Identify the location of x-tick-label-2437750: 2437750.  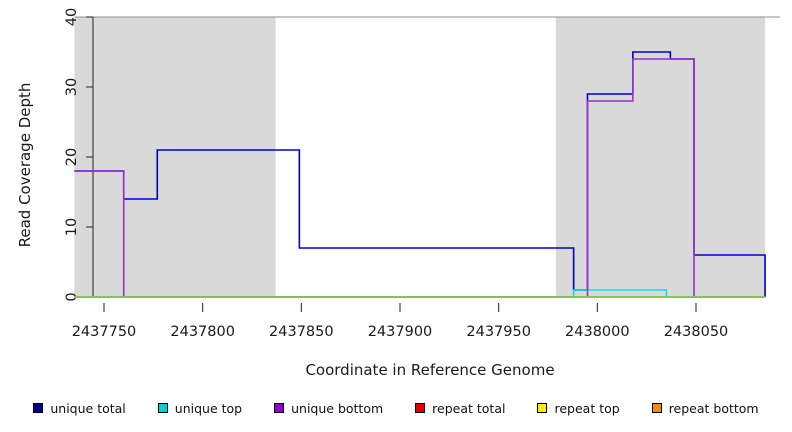
(104, 332).